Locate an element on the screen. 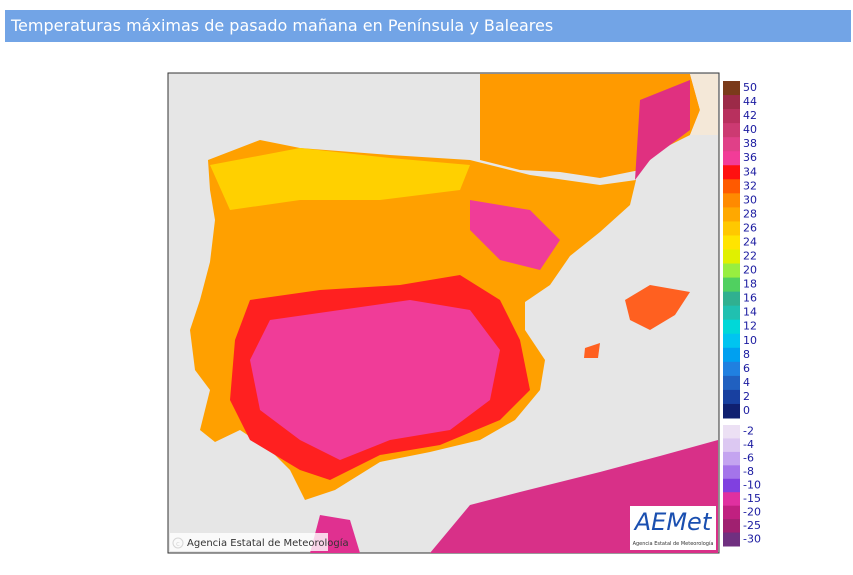 The height and width of the screenshot is (575, 853). legend-label: -25 is located at coordinates (752, 525).